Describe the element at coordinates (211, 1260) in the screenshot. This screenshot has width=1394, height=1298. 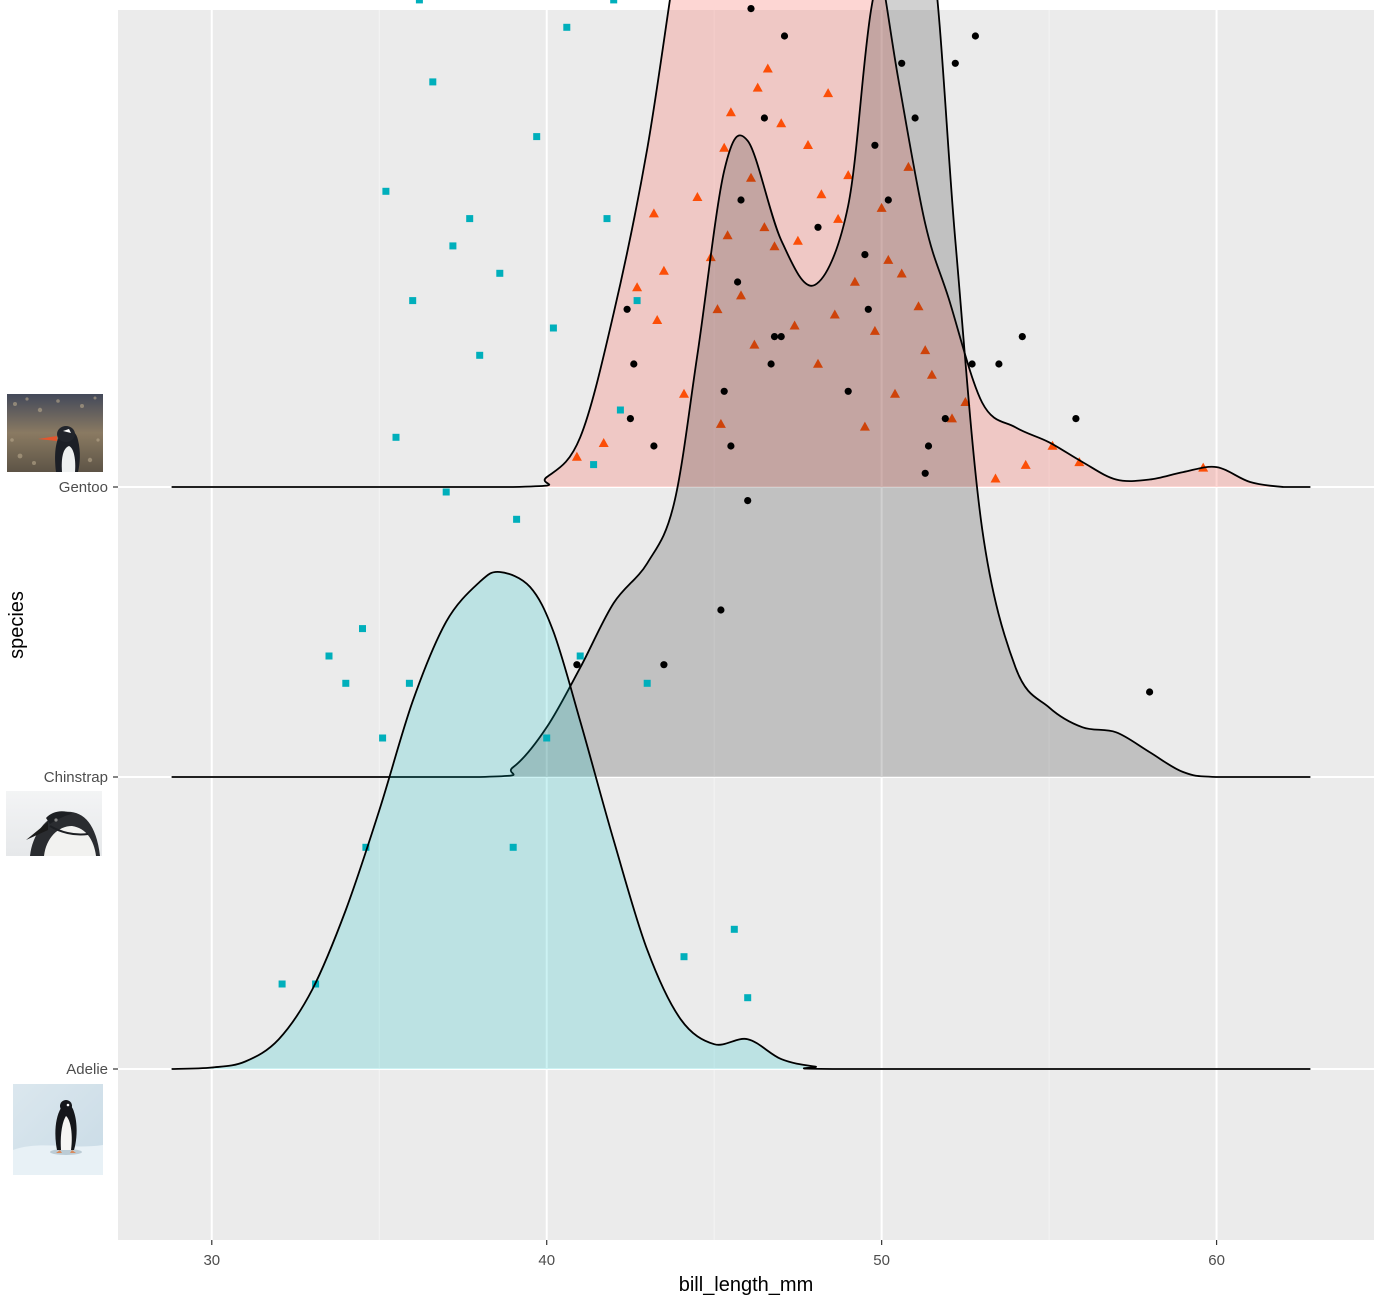
I see `x-tick-label: 30` at that location.